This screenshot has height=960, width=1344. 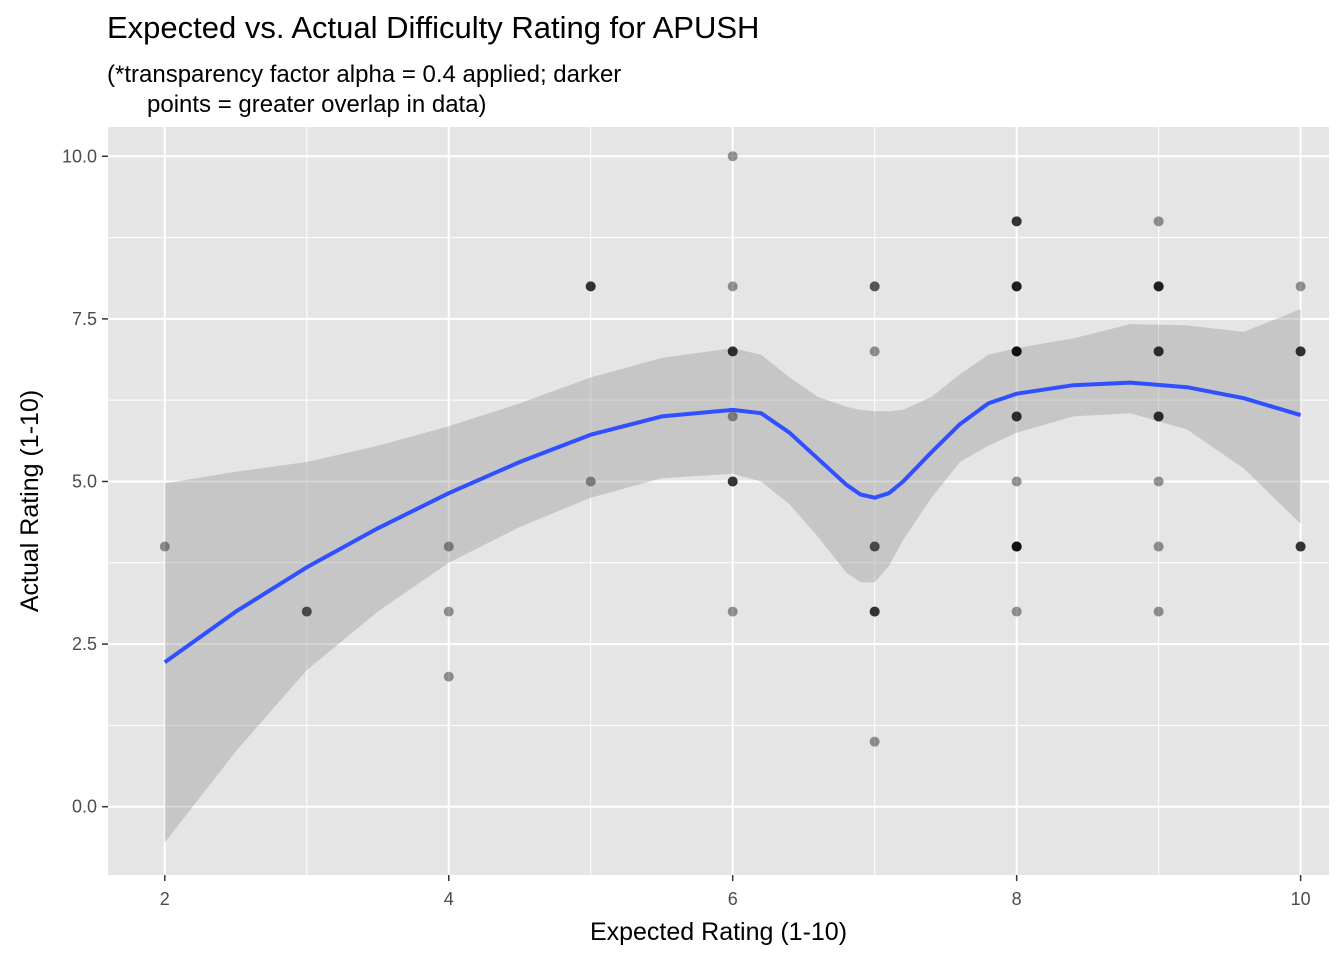 I want to click on y-tick-label: 10.0, so click(x=79, y=156).